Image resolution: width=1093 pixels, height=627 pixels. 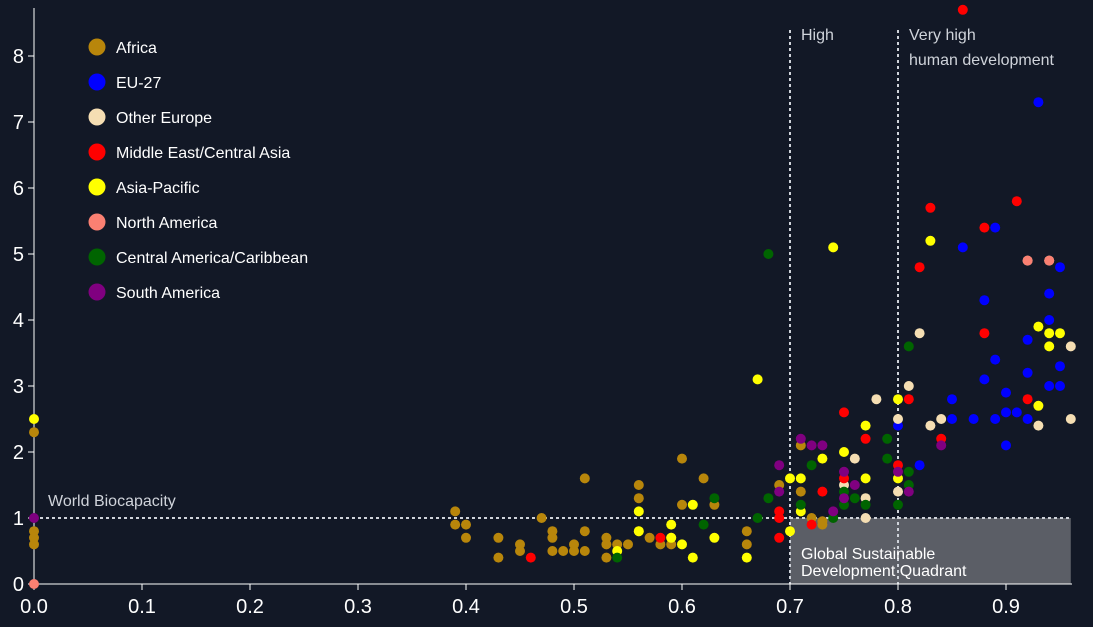 What do you see at coordinates (168, 293) in the screenshot?
I see `legend-label-south-america: South America` at bounding box center [168, 293].